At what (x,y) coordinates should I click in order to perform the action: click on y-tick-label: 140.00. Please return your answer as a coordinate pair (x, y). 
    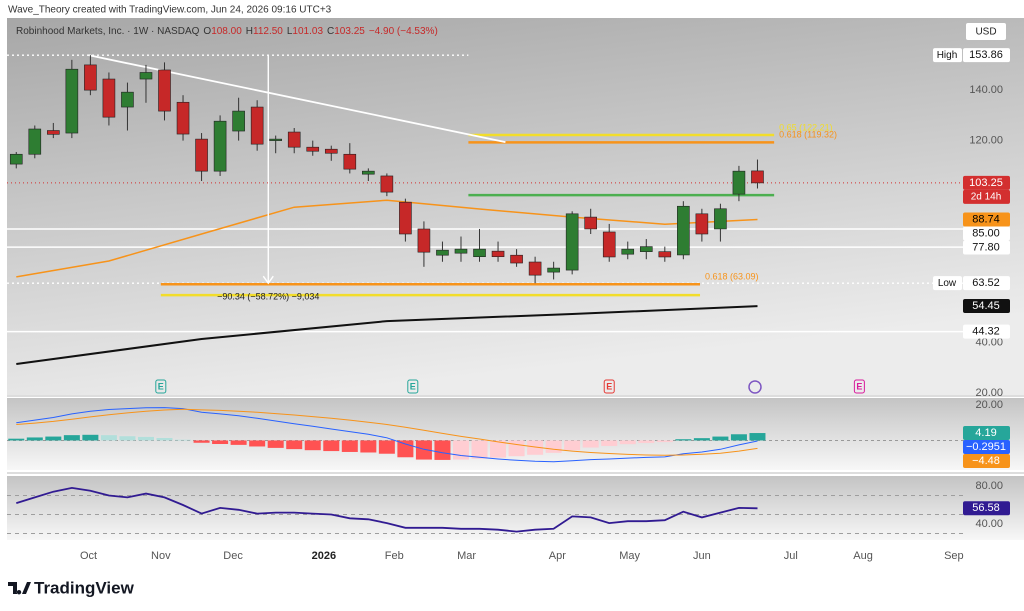
    Looking at the image, I should click on (986, 90).